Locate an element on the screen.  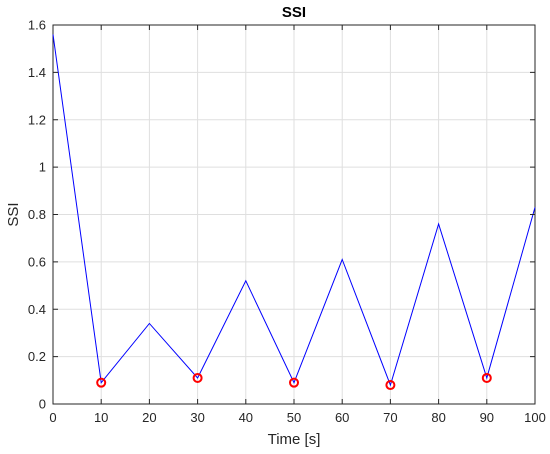
y-tick-label: 0 is located at coordinates (42, 404).